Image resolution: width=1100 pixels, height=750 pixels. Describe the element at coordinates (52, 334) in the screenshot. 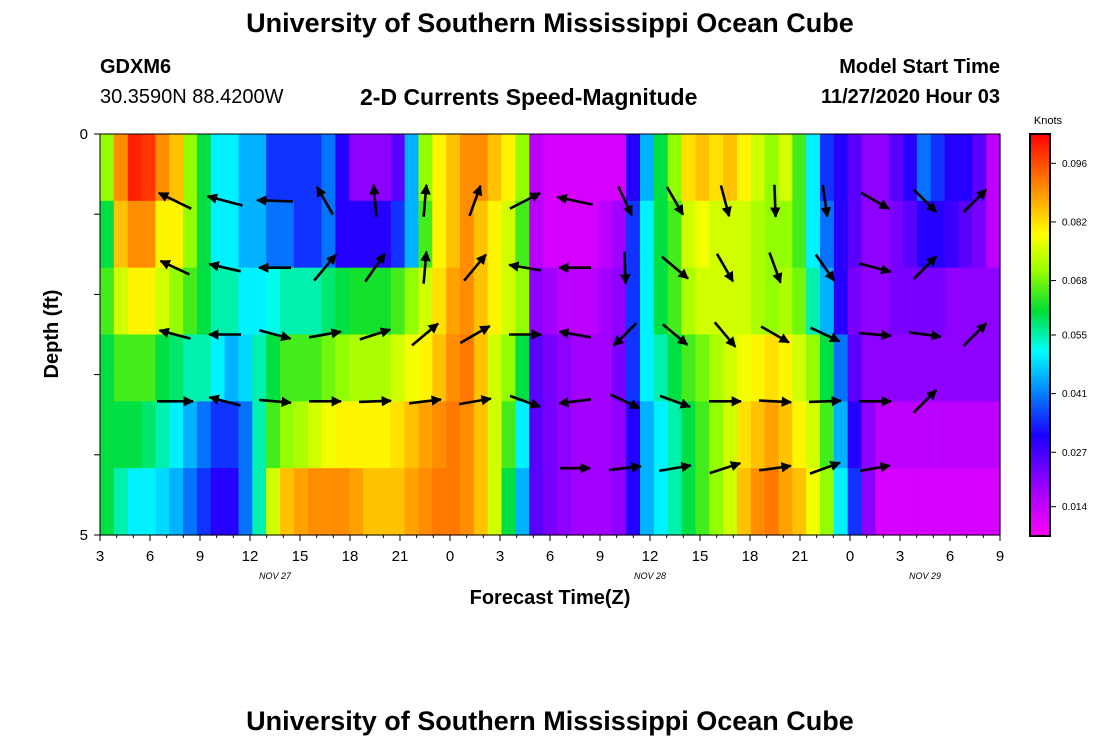

I see `y-axis-label: Depth (ft)` at that location.